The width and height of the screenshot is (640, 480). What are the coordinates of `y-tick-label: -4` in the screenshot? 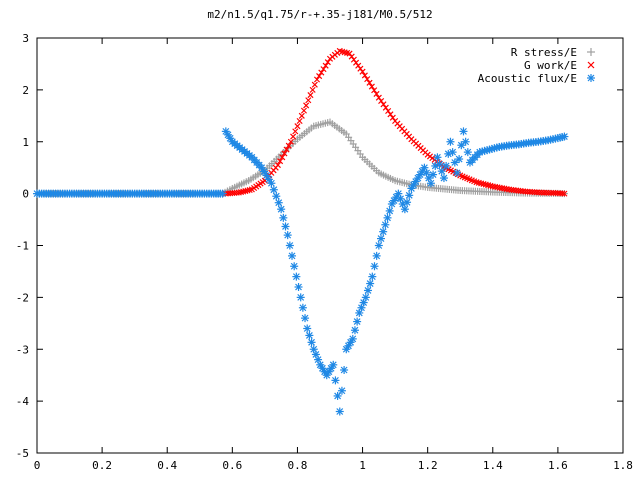 It's located at (23, 401).